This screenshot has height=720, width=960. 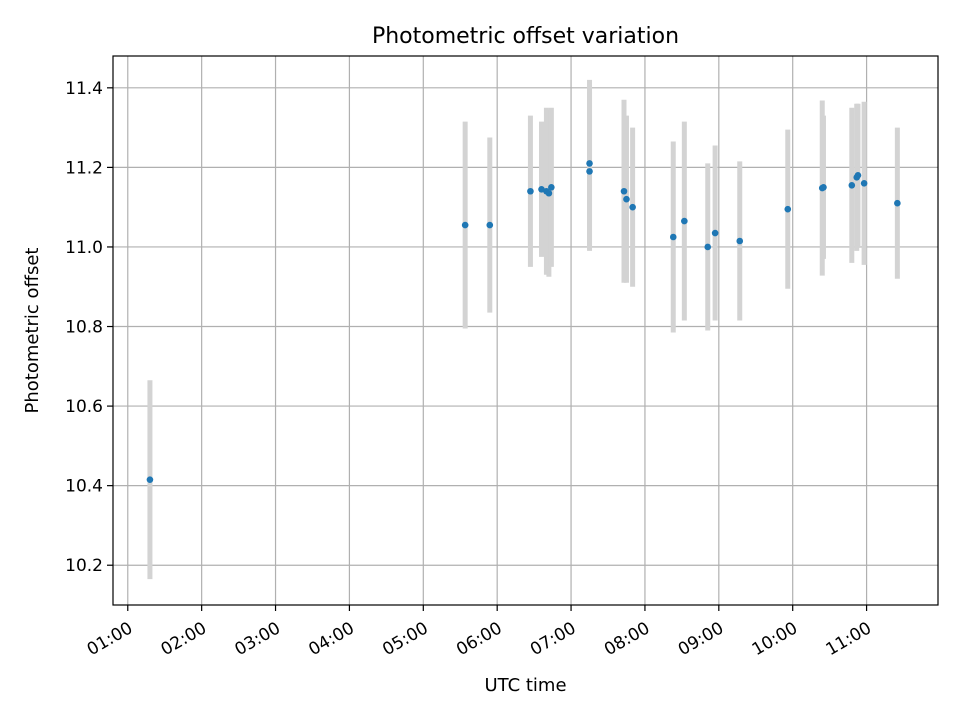 What do you see at coordinates (553, 639) in the screenshot?
I see `x-tick-label: 07:00` at bounding box center [553, 639].